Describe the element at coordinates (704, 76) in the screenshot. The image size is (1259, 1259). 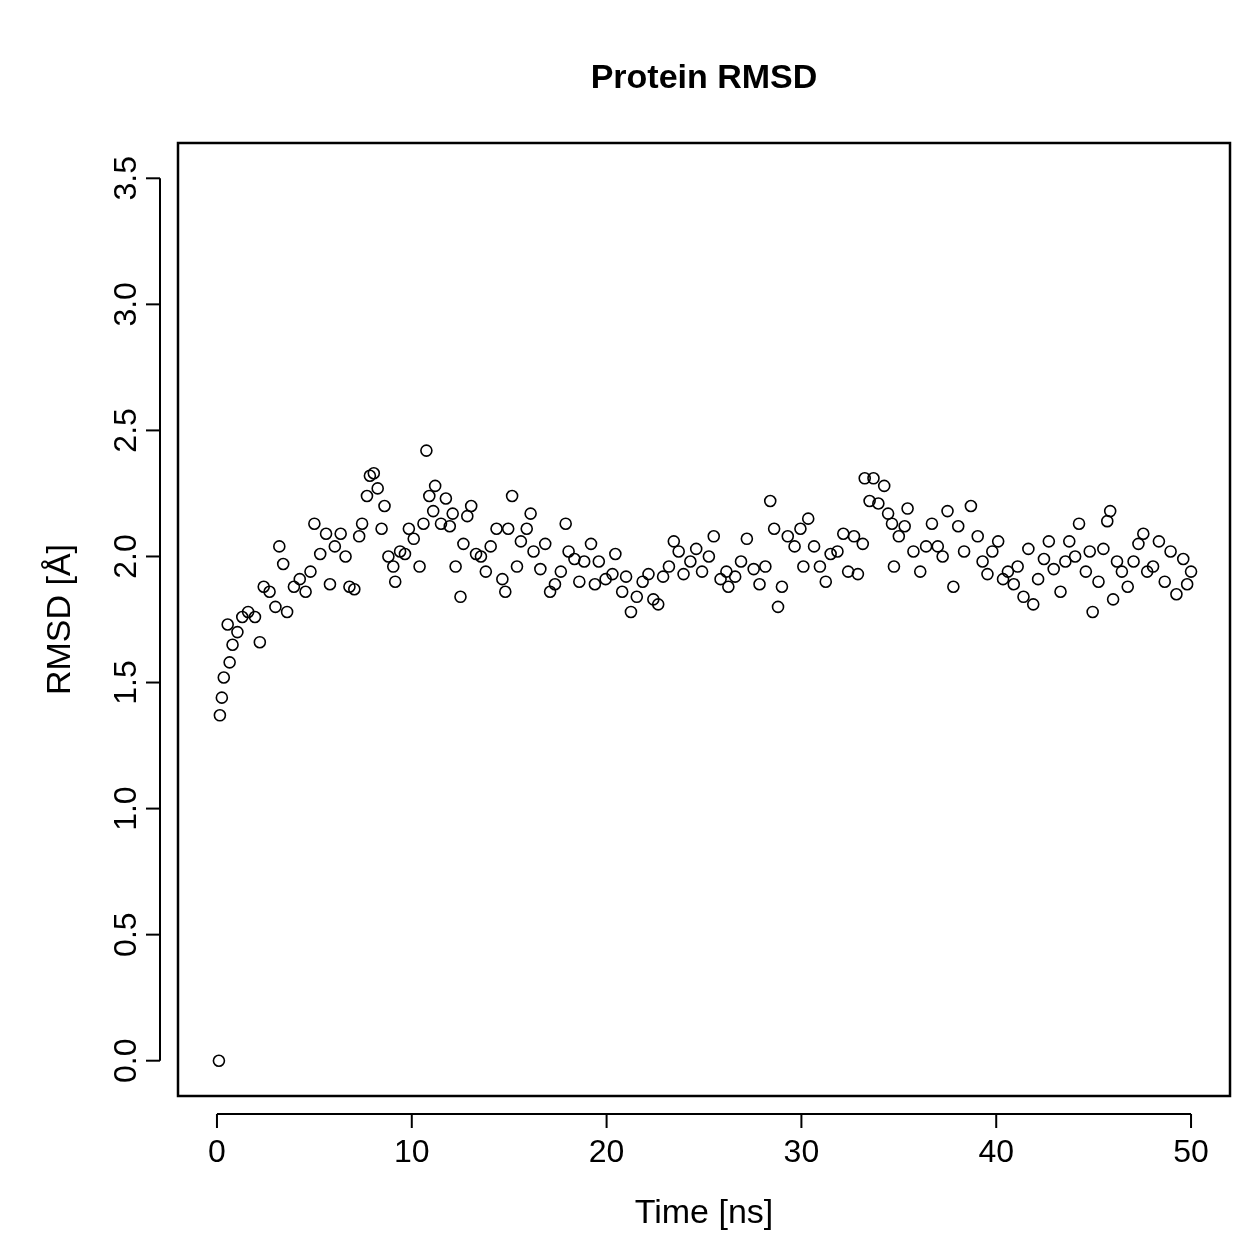
I see `chart-title: Protein RMSD` at that location.